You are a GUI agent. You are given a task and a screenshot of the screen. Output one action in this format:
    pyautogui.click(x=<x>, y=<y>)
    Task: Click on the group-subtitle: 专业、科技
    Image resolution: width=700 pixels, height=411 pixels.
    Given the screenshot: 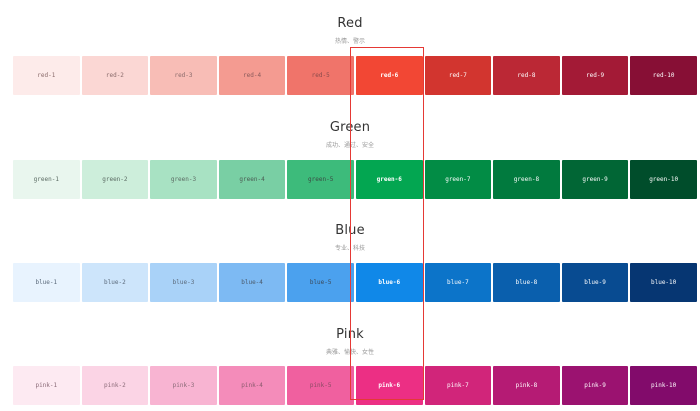 What is the action you would take?
    pyautogui.click(x=349, y=248)
    